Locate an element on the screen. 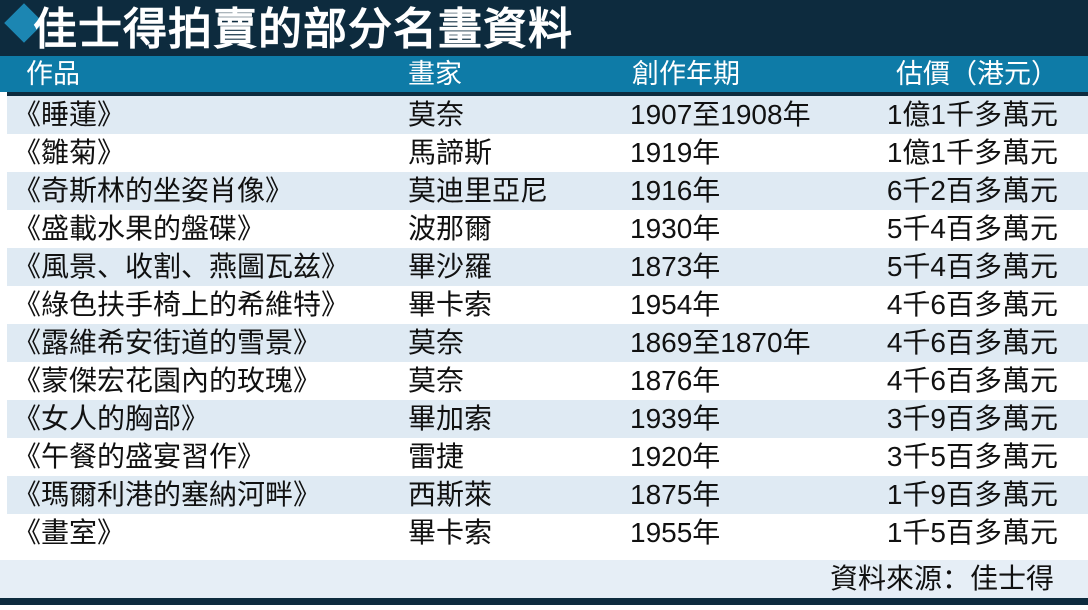 The height and width of the screenshot is (610, 1088). year-cell: 1875年 is located at coordinates (675, 494).